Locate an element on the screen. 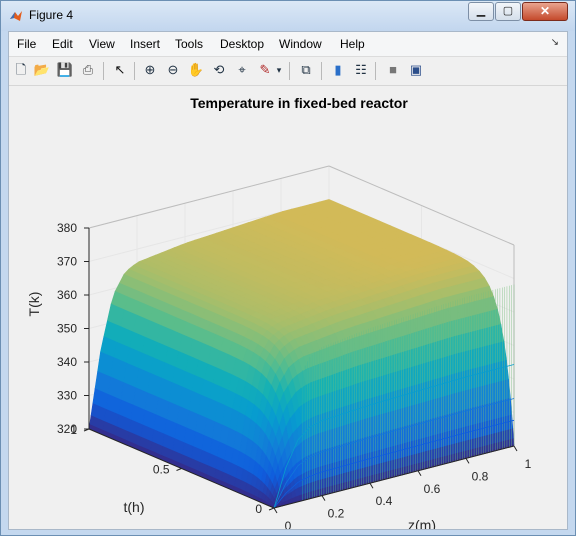  zoom-out-icon: ⊖ is located at coordinates (173, 69).